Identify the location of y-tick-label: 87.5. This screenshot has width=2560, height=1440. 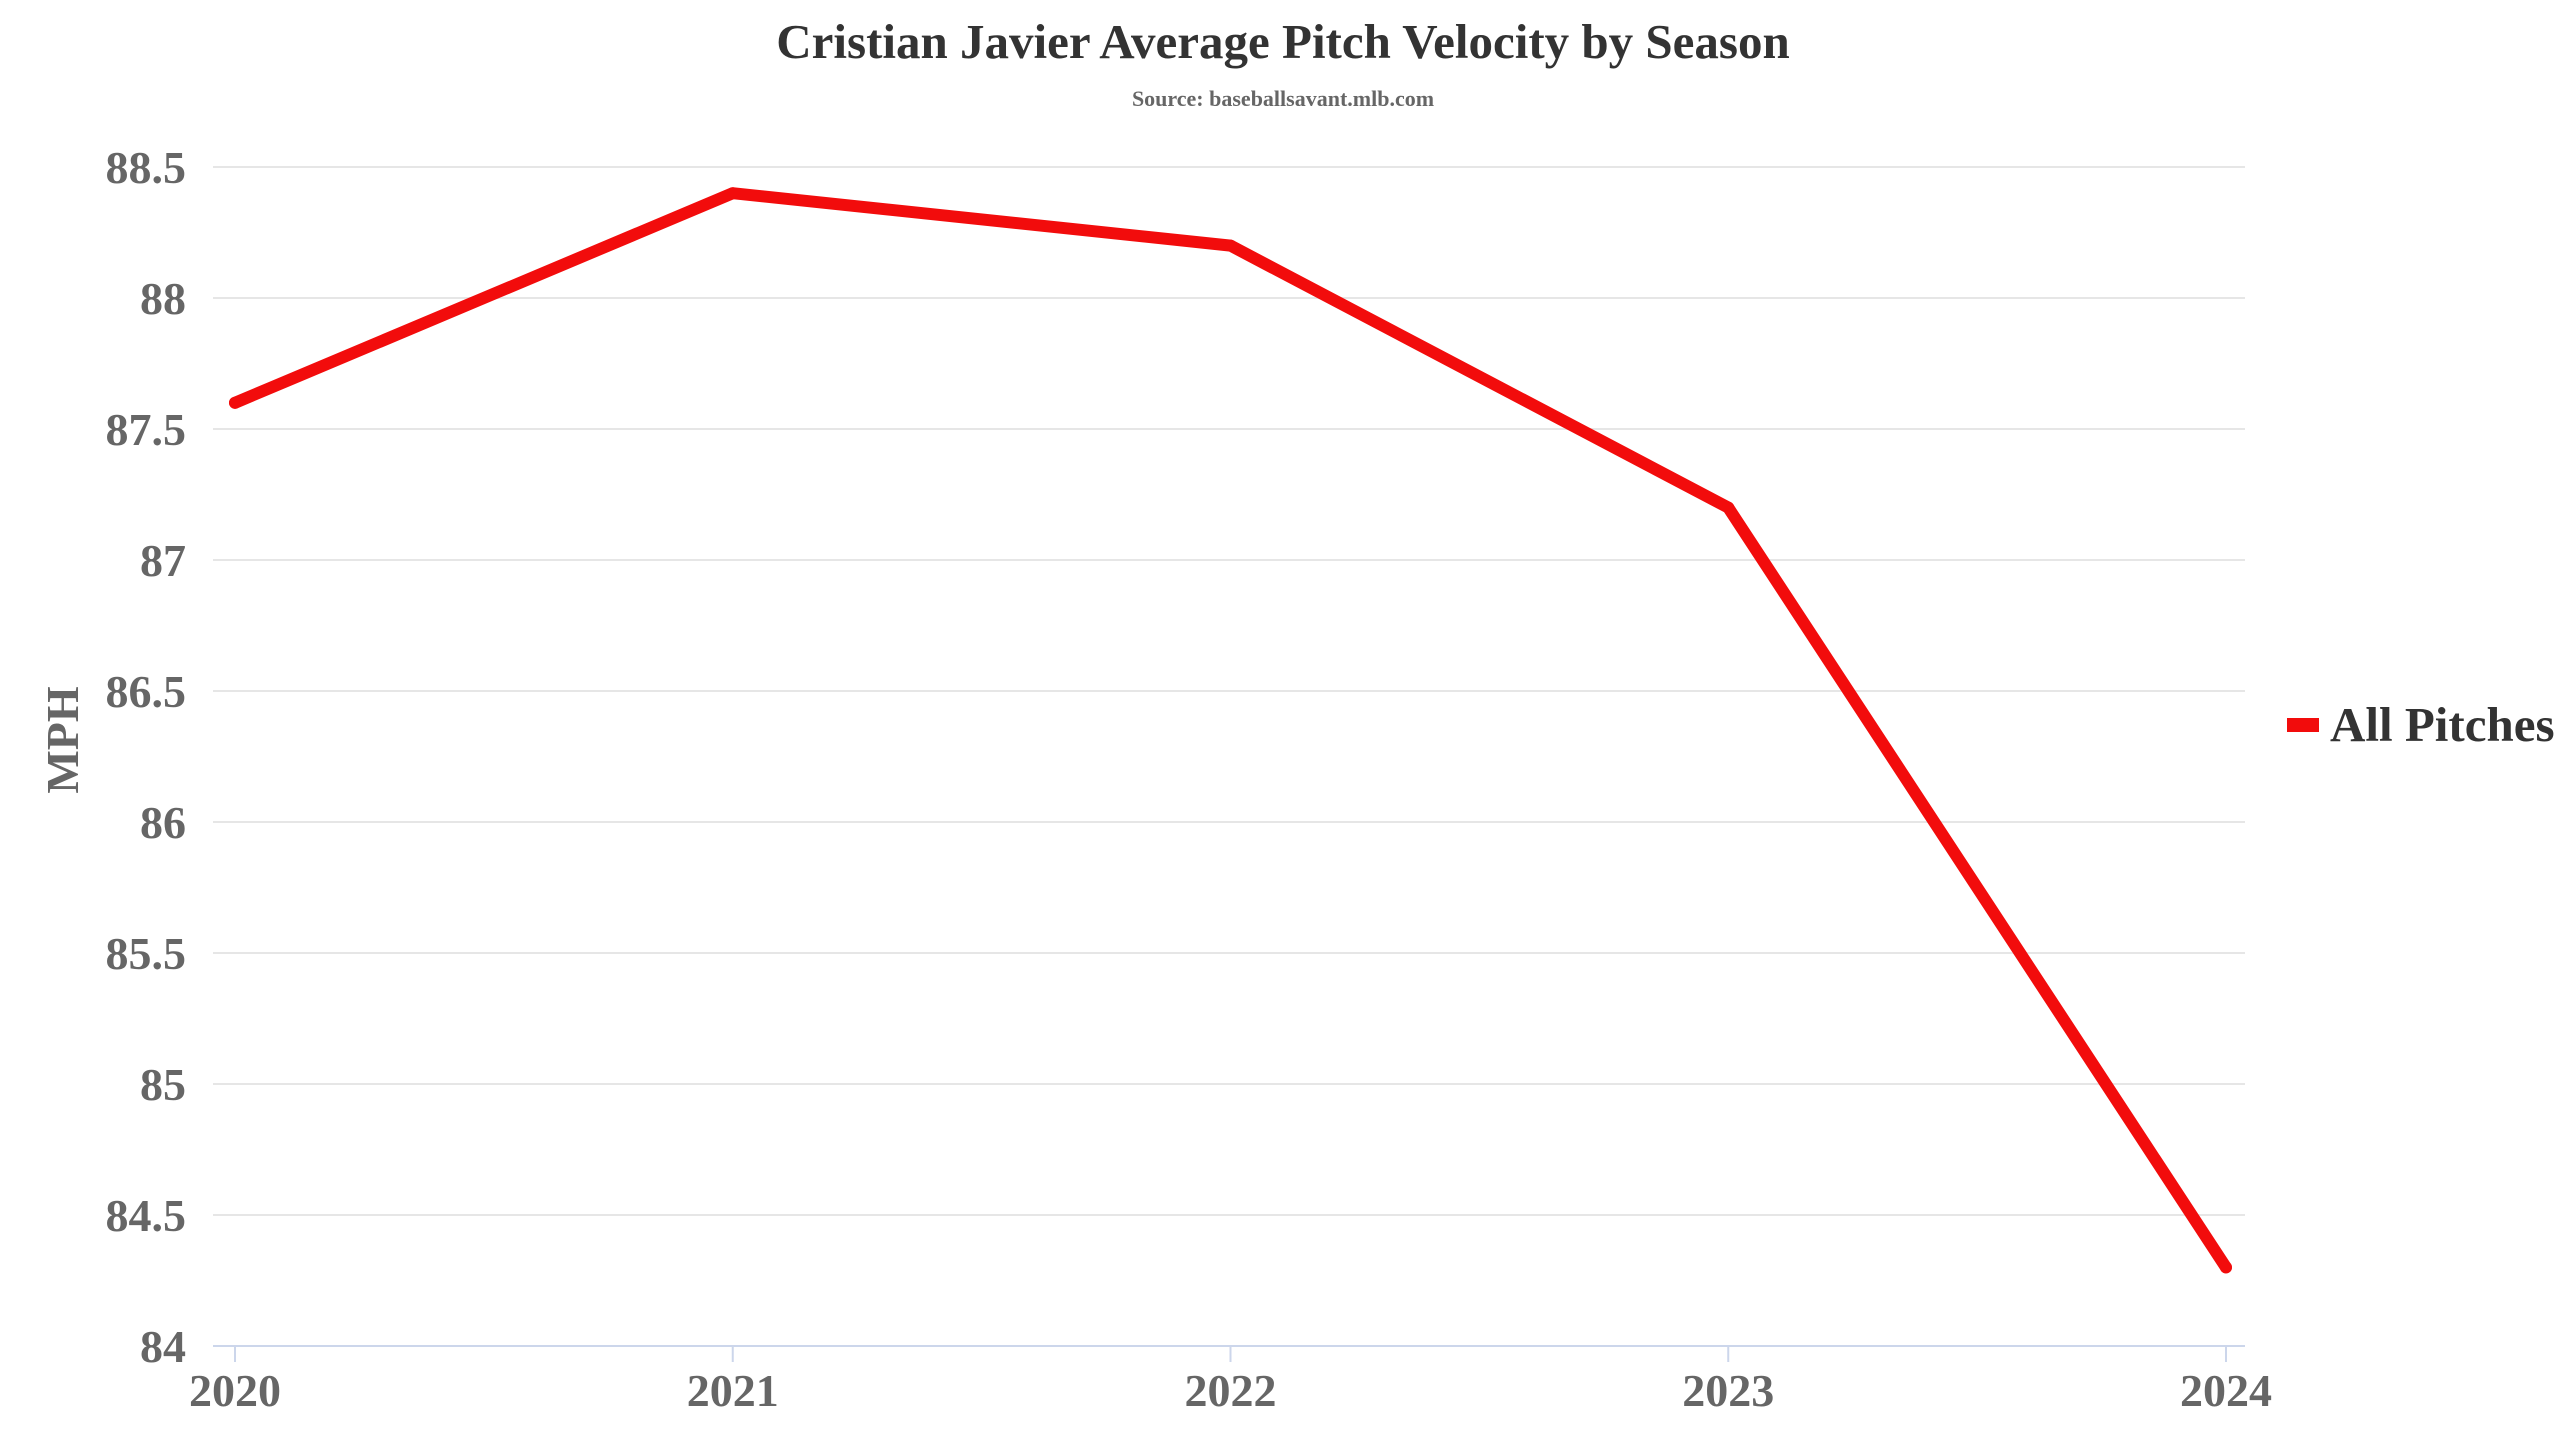
(146, 429).